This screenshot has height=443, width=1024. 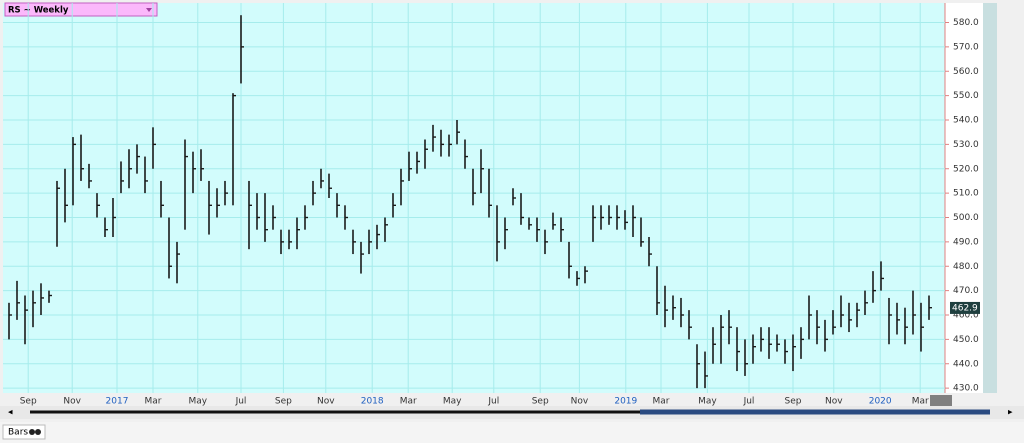 I want to click on tab, so click(x=24, y=432).